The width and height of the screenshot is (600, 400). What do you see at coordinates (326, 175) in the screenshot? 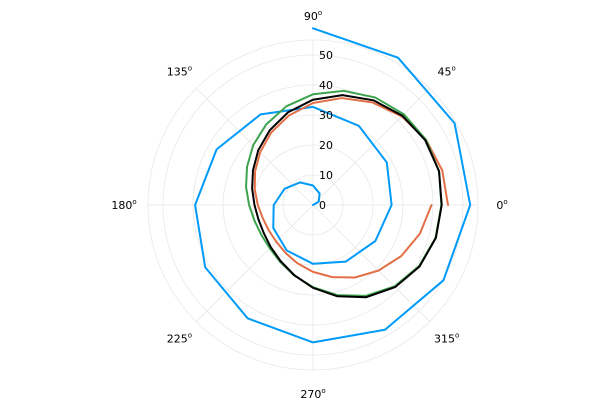
I see `radial-tick-label: 10` at bounding box center [326, 175].